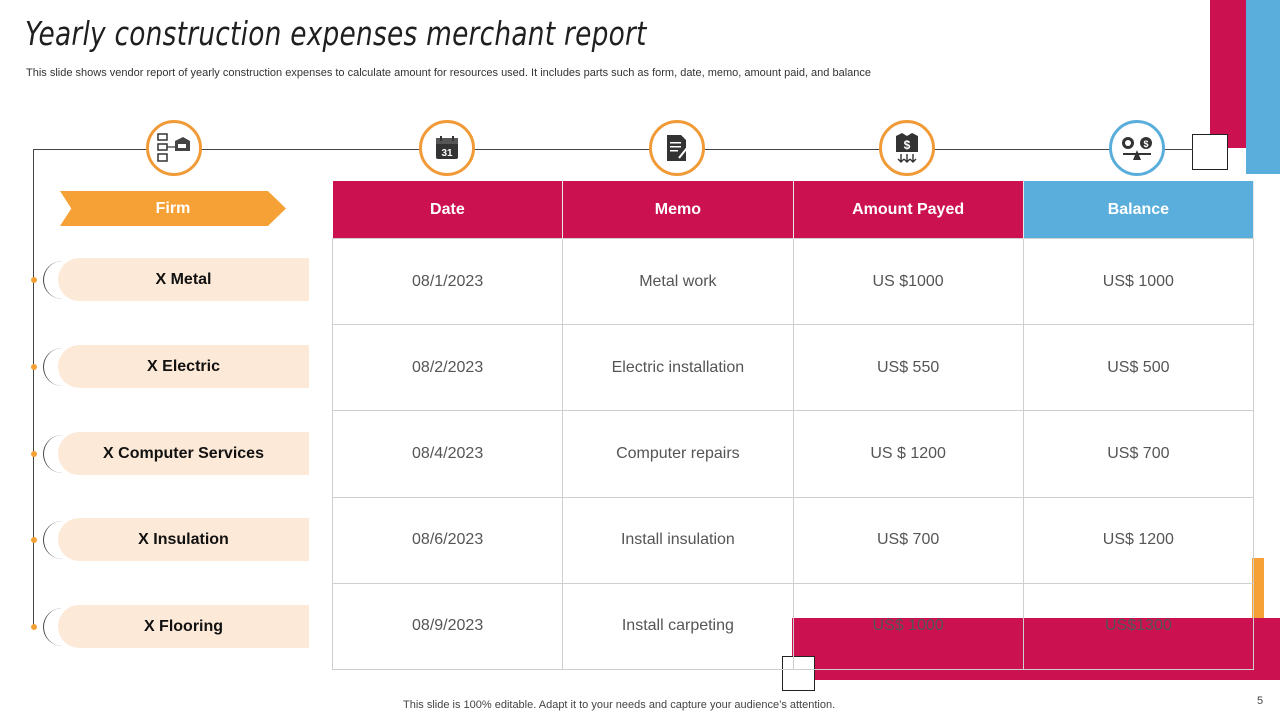 This screenshot has height=720, width=1280. I want to click on cell-date: 08/6/2023, so click(447, 540).